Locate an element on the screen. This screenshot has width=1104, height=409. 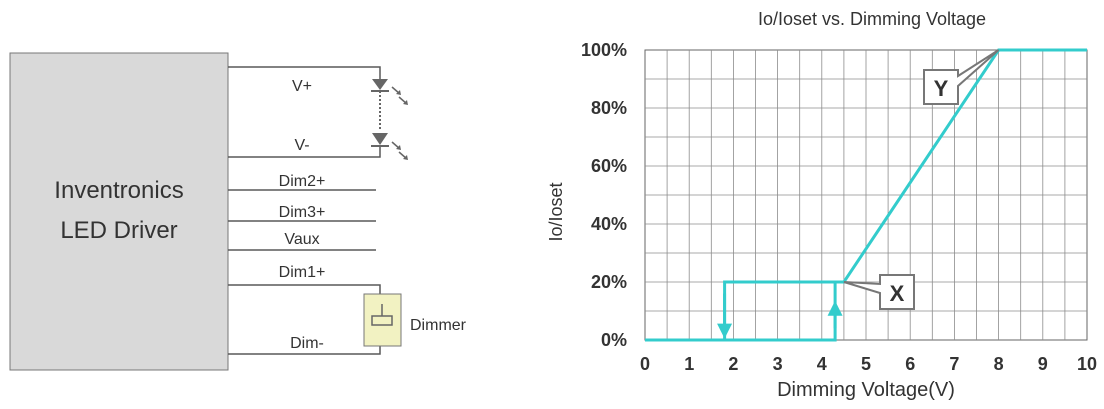
y-tick-label: 60% is located at coordinates (609, 166).